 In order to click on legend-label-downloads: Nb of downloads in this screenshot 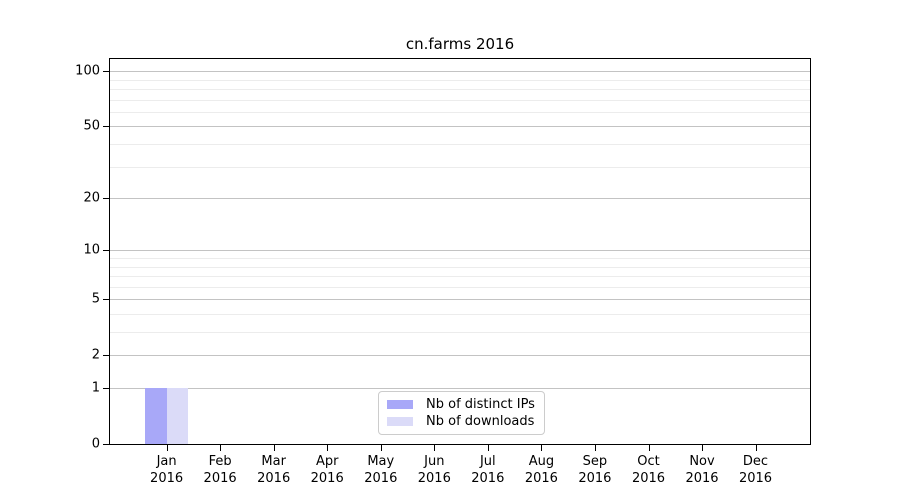, I will do `click(480, 421)`.